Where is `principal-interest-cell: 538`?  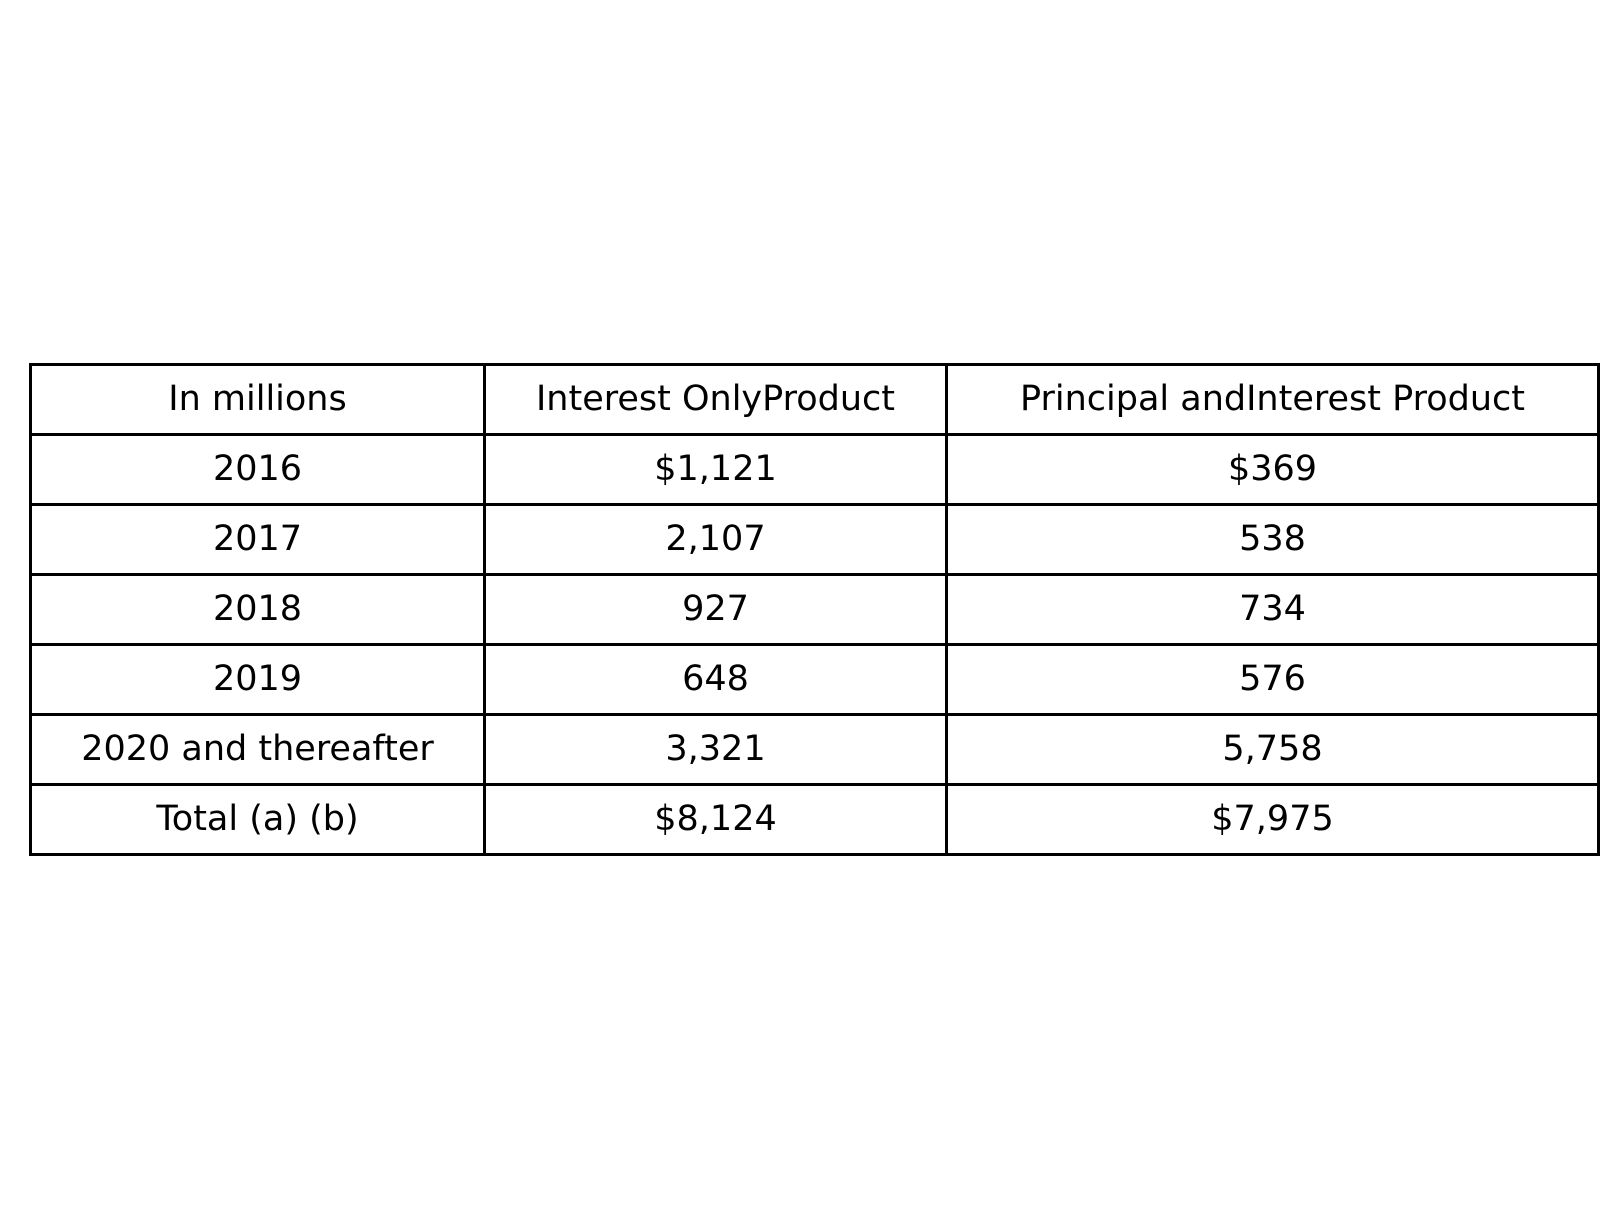 principal-interest-cell: 538 is located at coordinates (1272, 539).